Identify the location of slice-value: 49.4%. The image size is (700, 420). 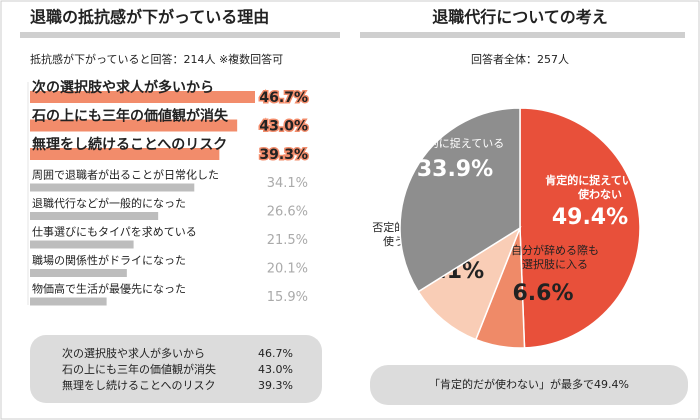
(590, 217).